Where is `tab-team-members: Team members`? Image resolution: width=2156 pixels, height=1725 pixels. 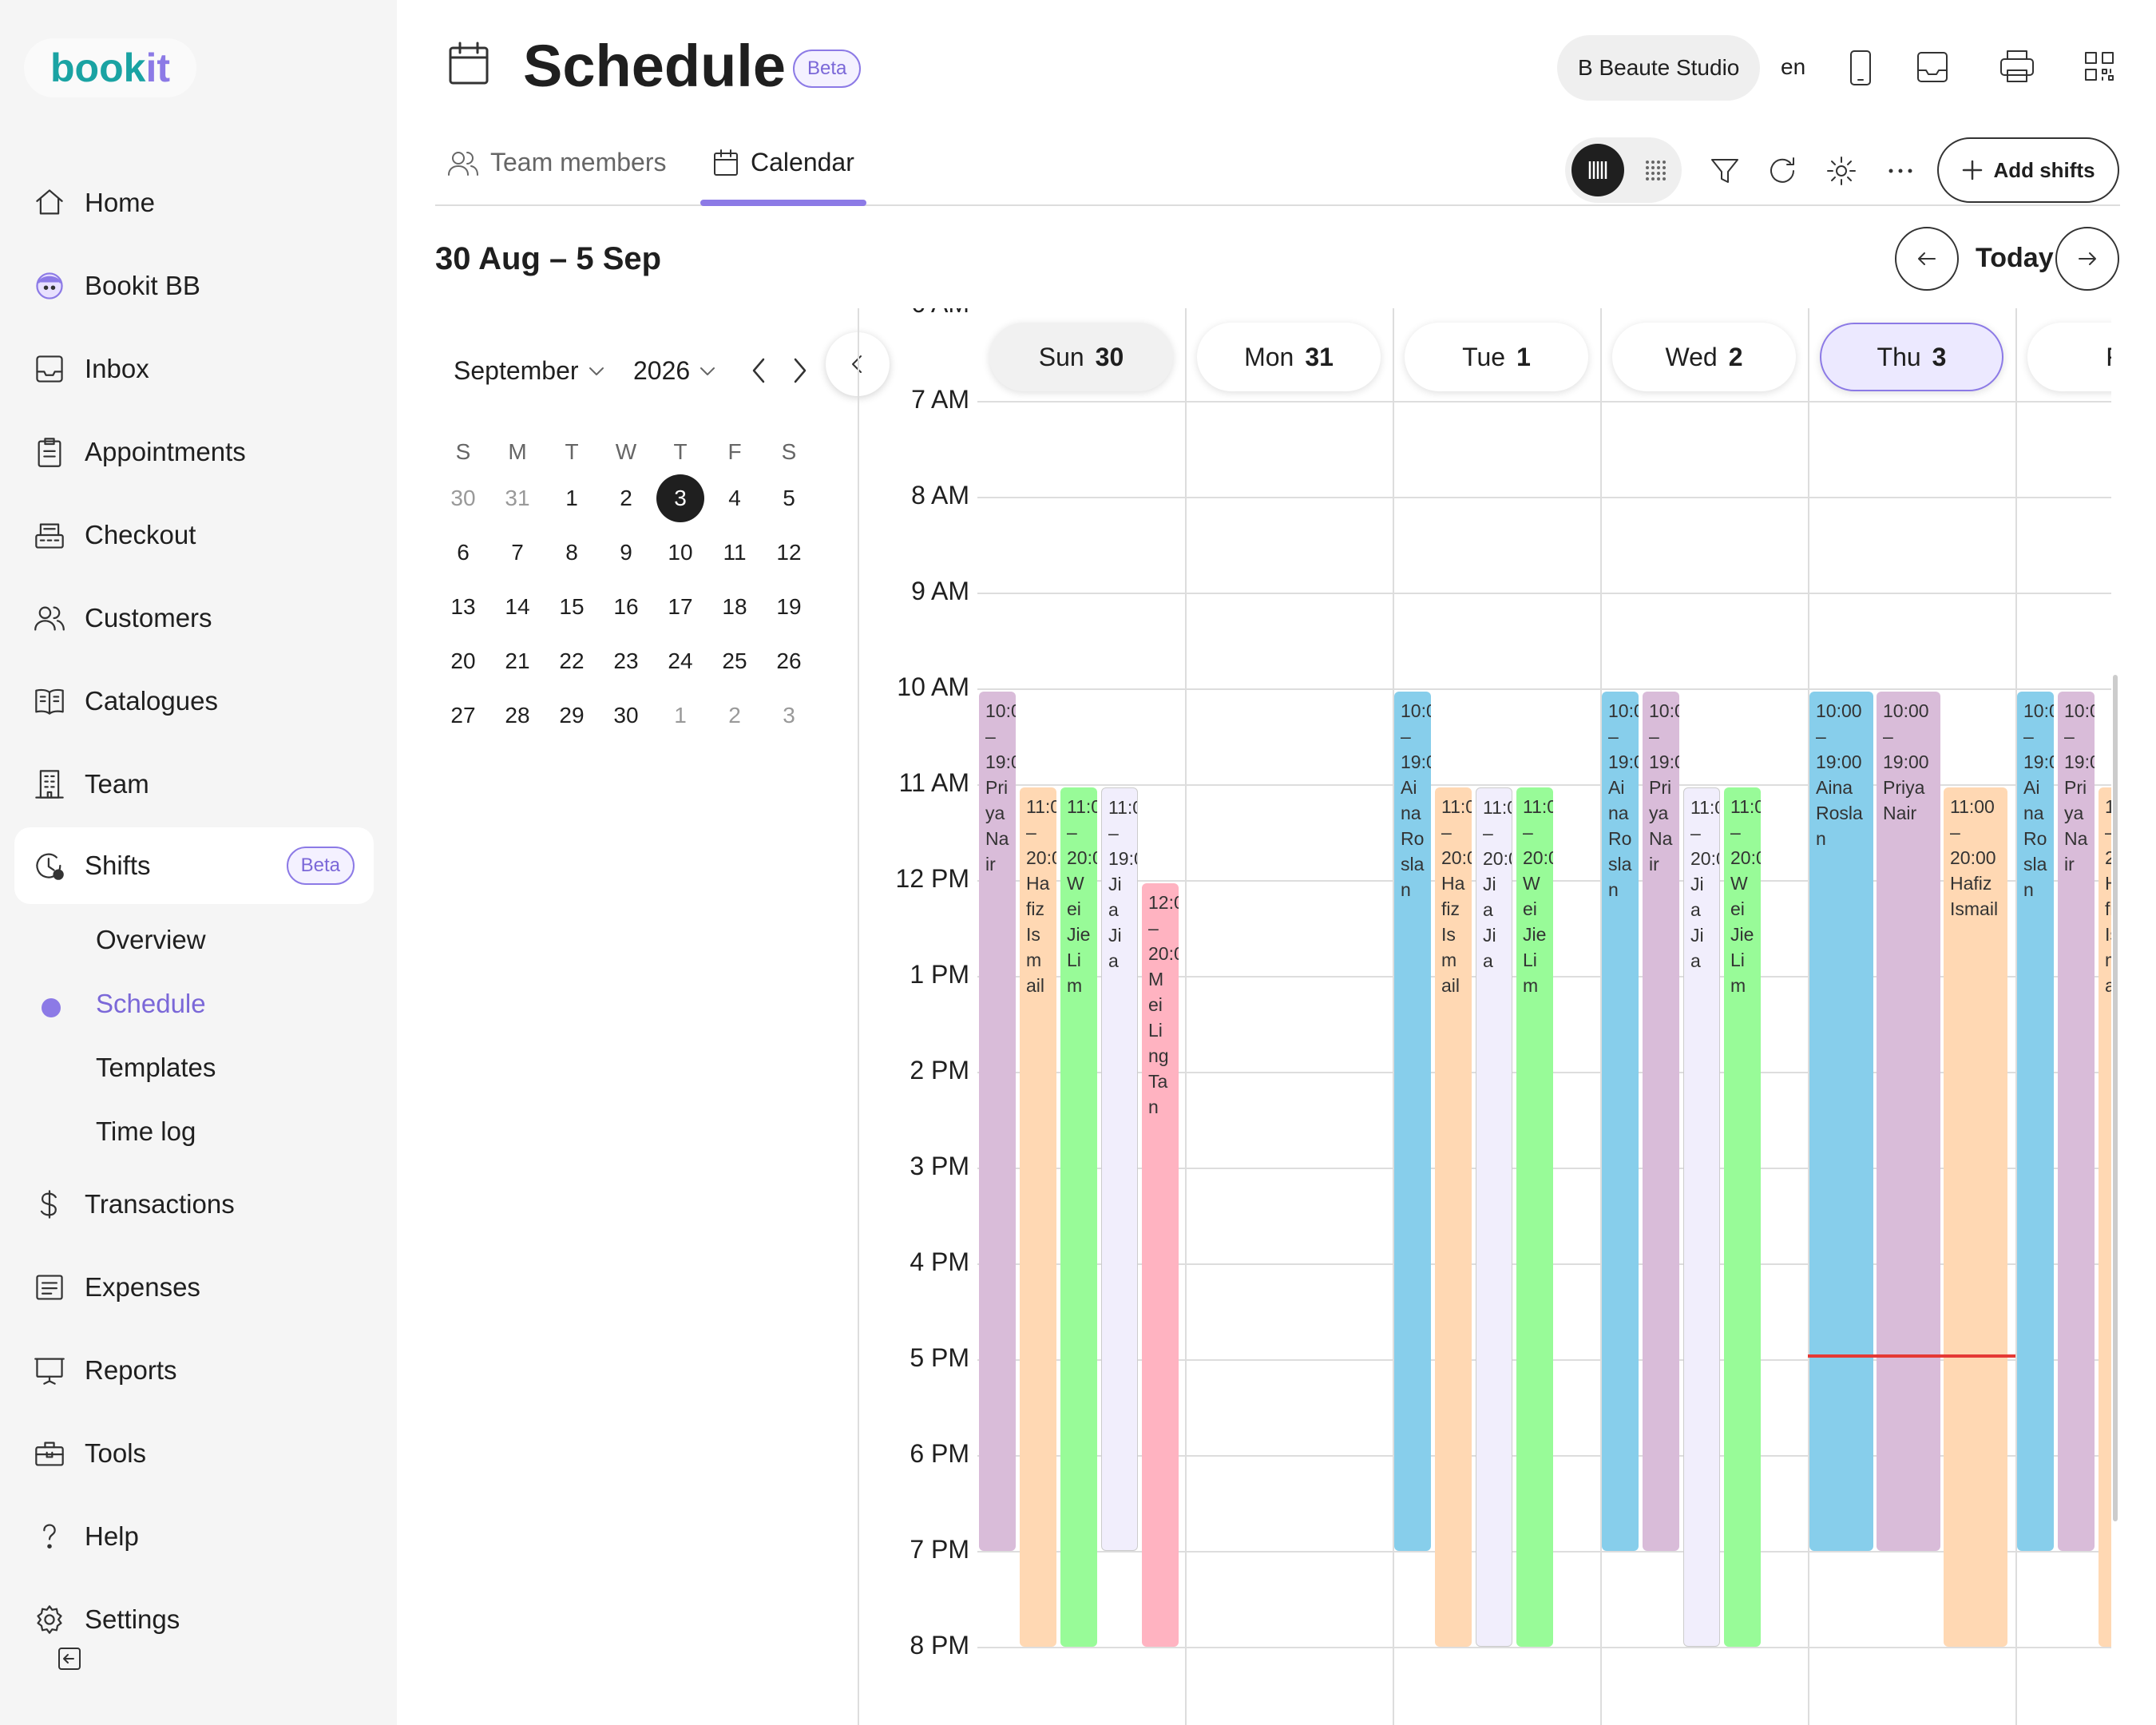
tab-team-members: Team members is located at coordinates (557, 163).